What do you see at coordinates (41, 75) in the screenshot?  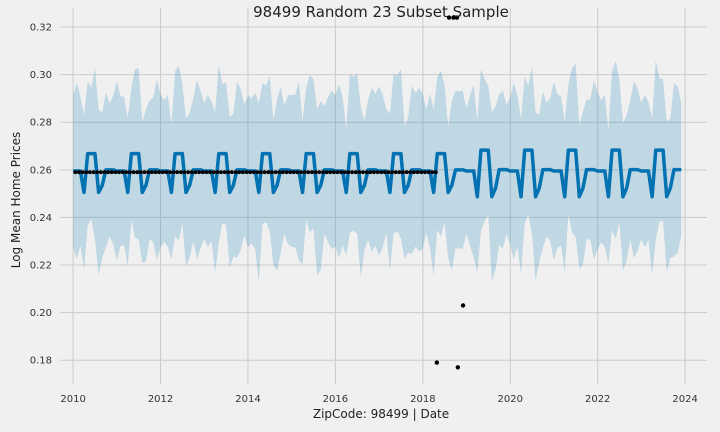 I see `y-tick-label: 0.30` at bounding box center [41, 75].